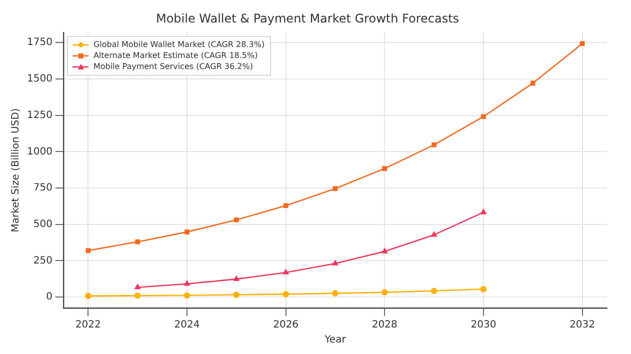  Describe the element at coordinates (88, 325) in the screenshot. I see `x-tick-label: 2022` at that location.